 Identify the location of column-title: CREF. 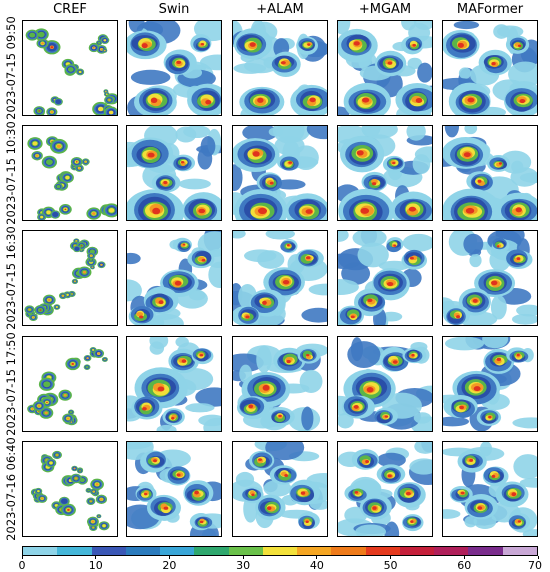
(70, 9).